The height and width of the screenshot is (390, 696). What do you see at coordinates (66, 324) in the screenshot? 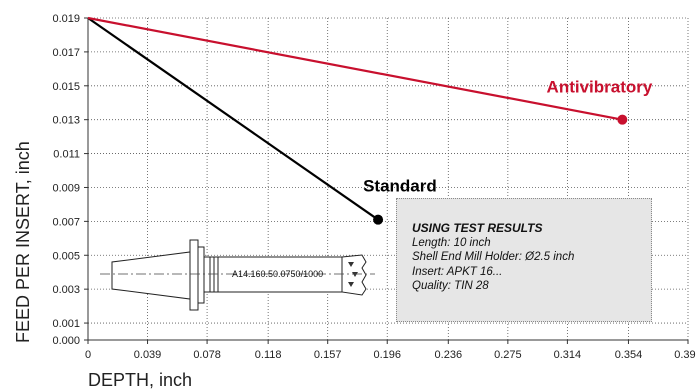
I see `y-tick-label: 0.001` at bounding box center [66, 324].